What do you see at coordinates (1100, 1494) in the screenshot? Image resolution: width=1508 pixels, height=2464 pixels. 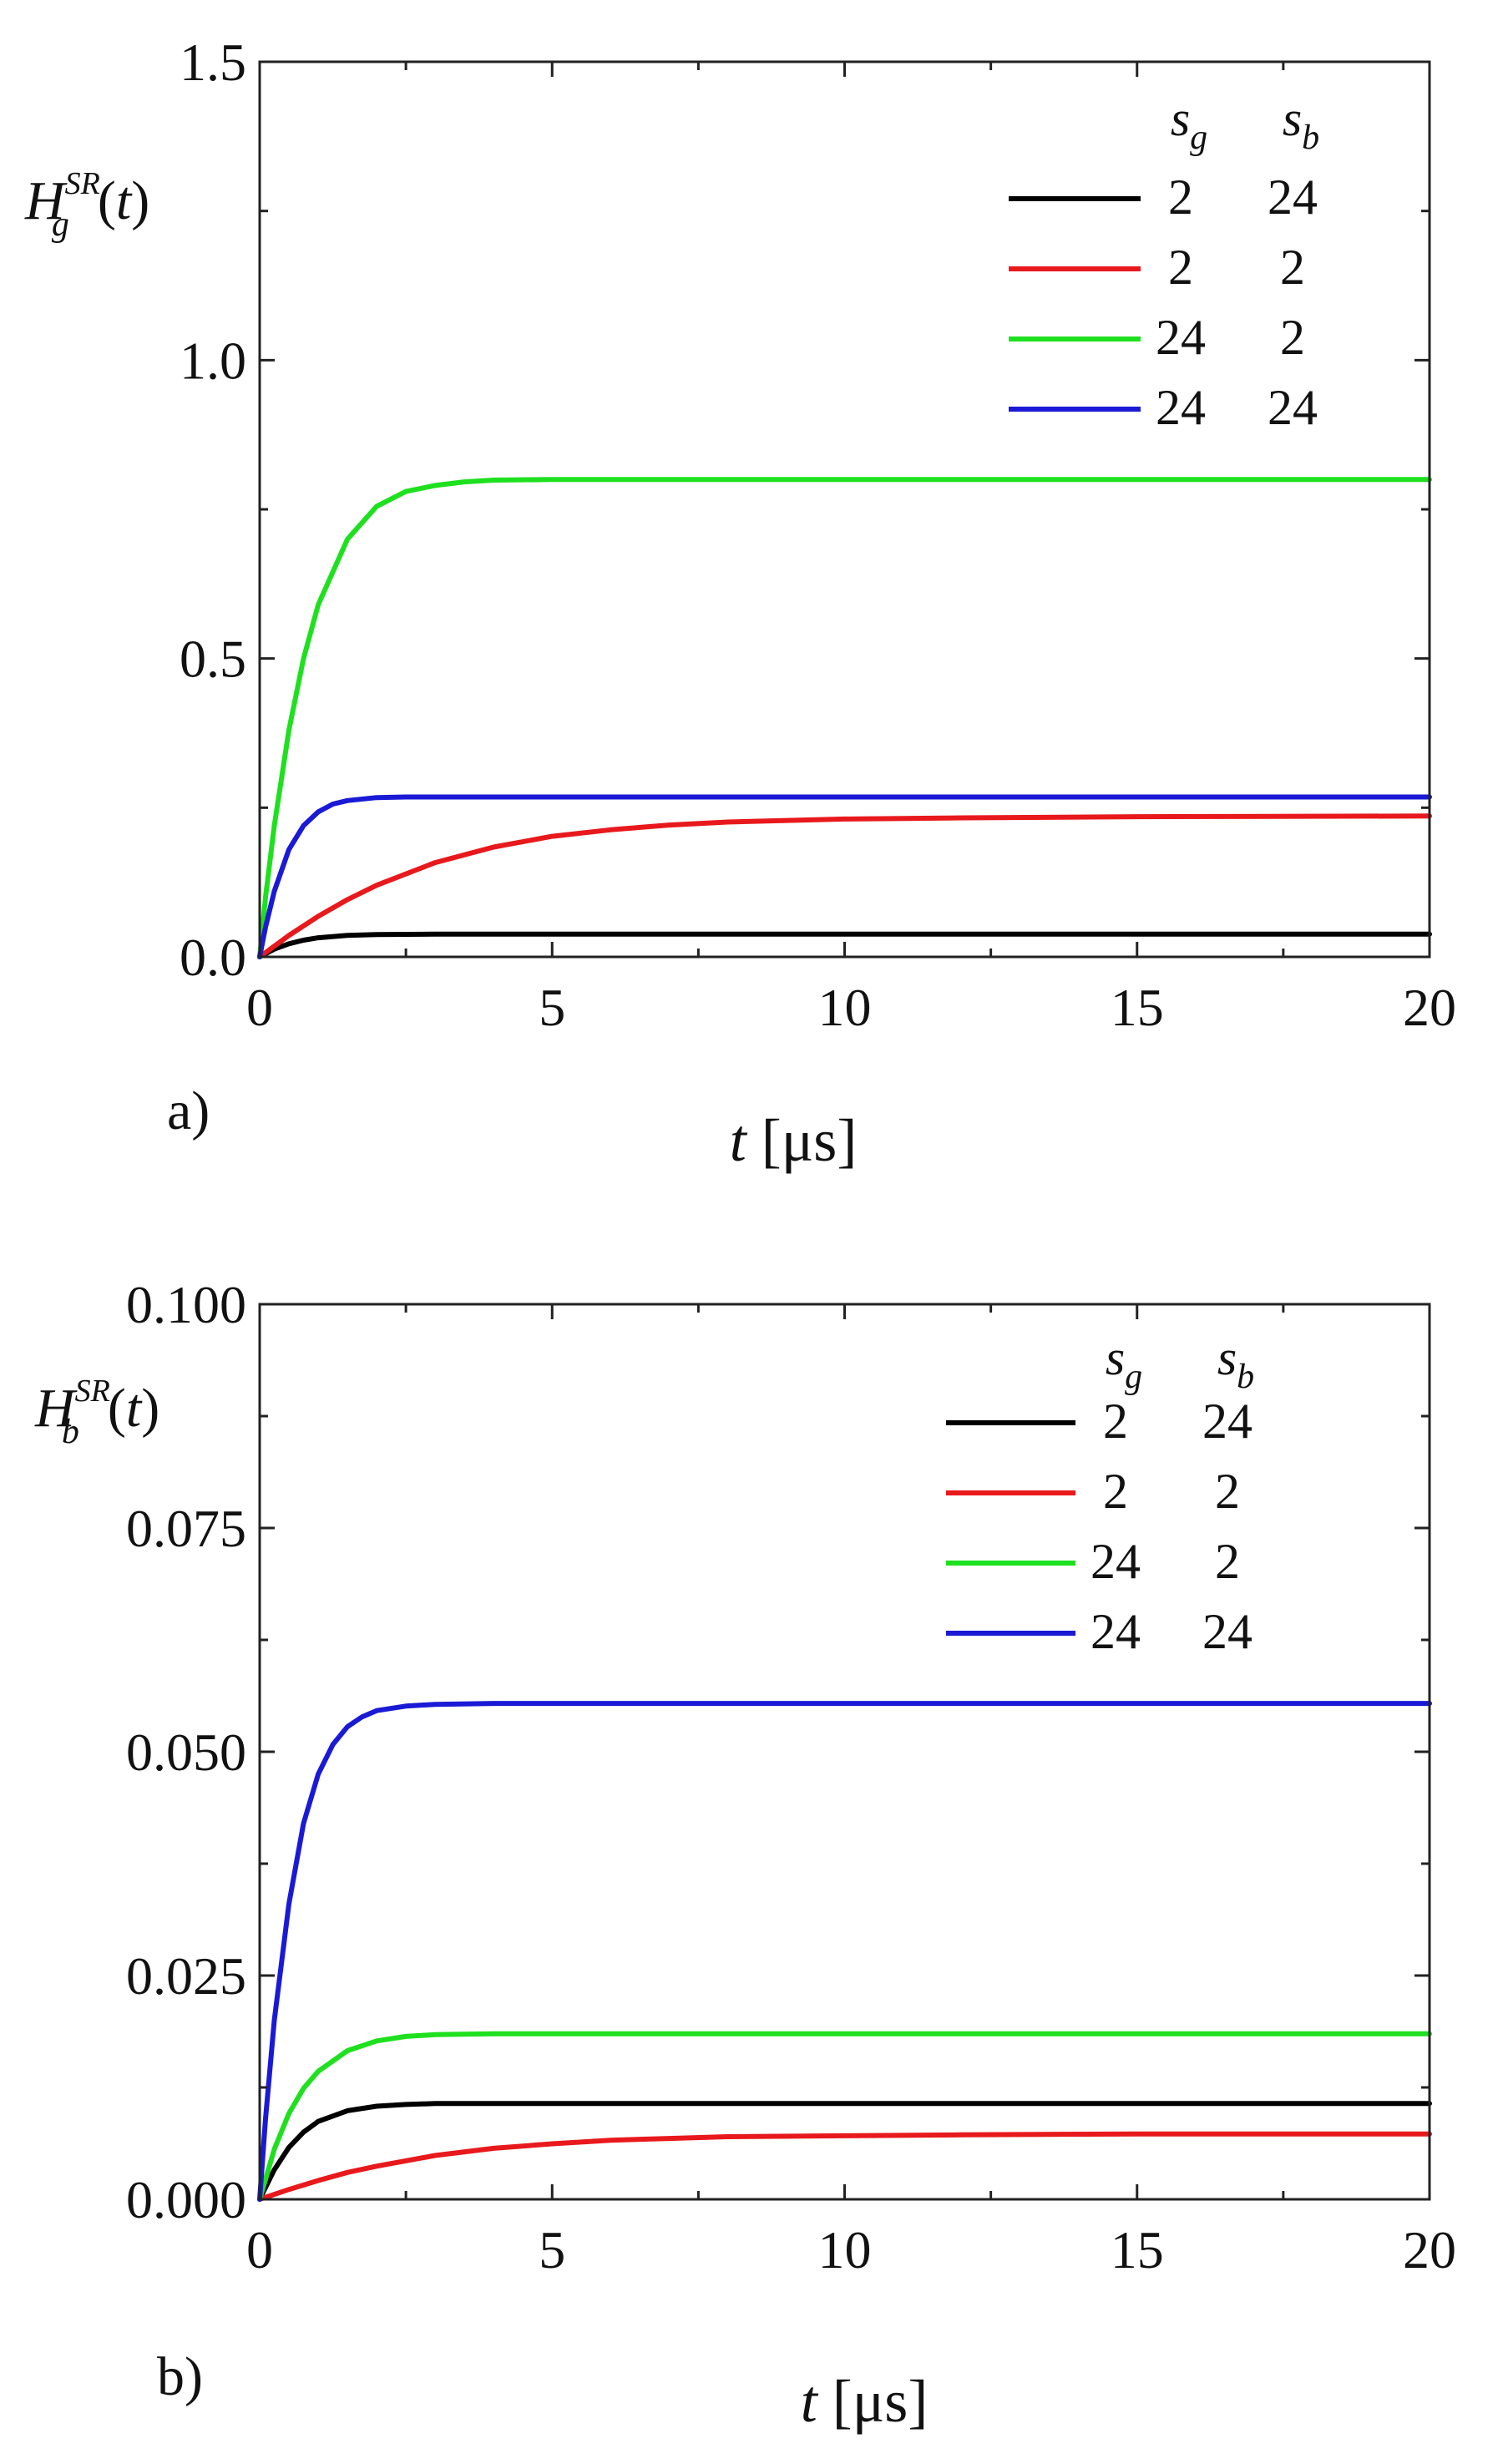 I see `panel-b-legend: sg sb 2 24 2 2 24 2 24 24` at bounding box center [1100, 1494].